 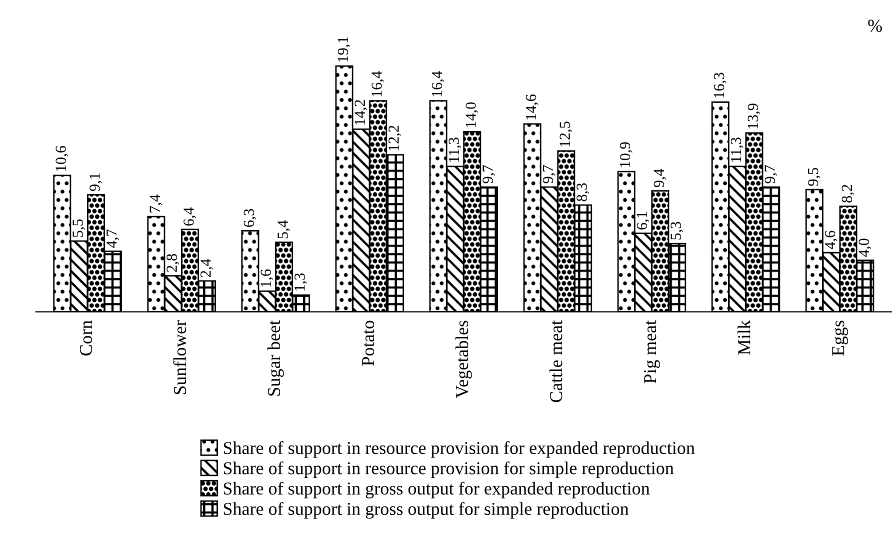 I want to click on data-label: 6,3, so click(x=250, y=218).